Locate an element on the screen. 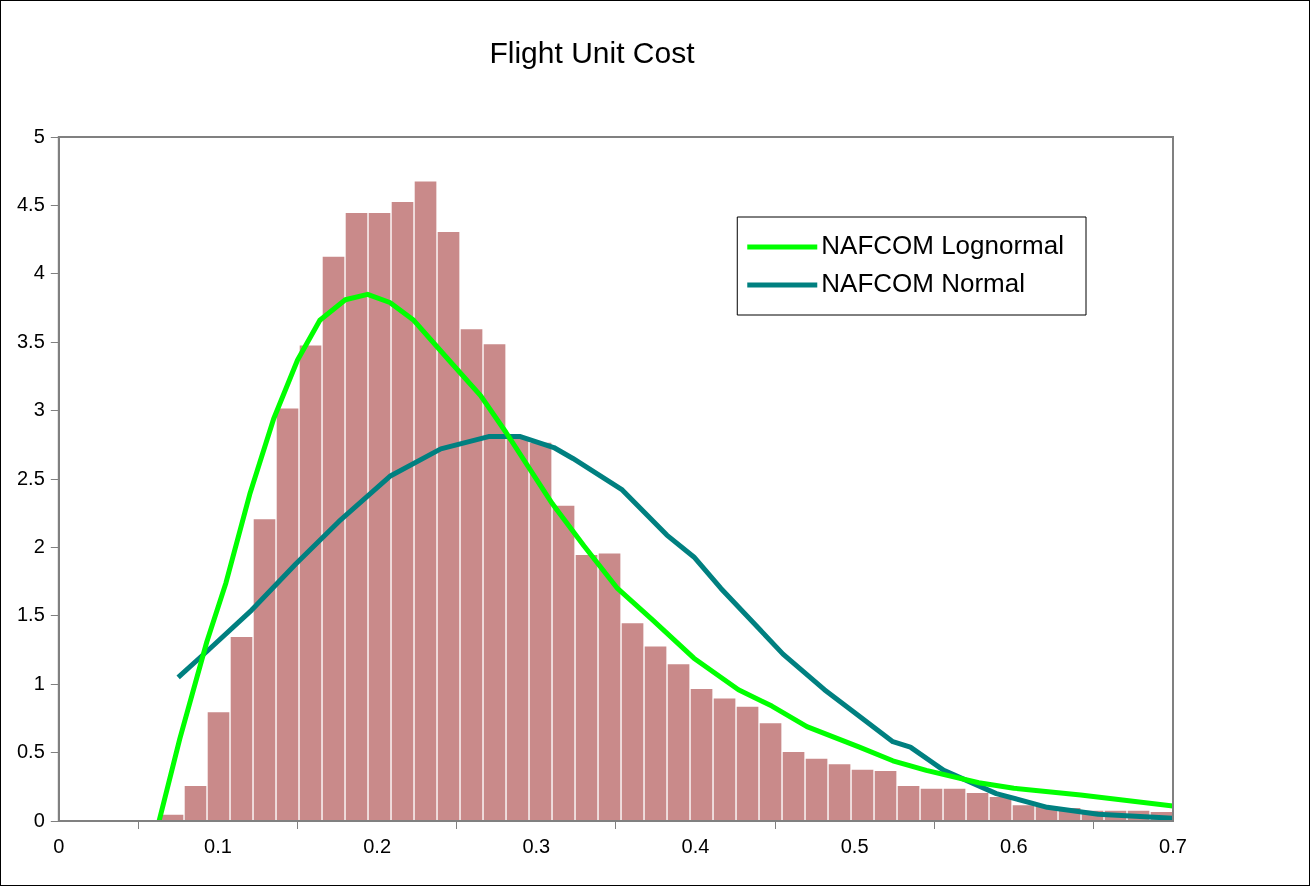  x-tick-label: 0.5 is located at coordinates (854, 845).